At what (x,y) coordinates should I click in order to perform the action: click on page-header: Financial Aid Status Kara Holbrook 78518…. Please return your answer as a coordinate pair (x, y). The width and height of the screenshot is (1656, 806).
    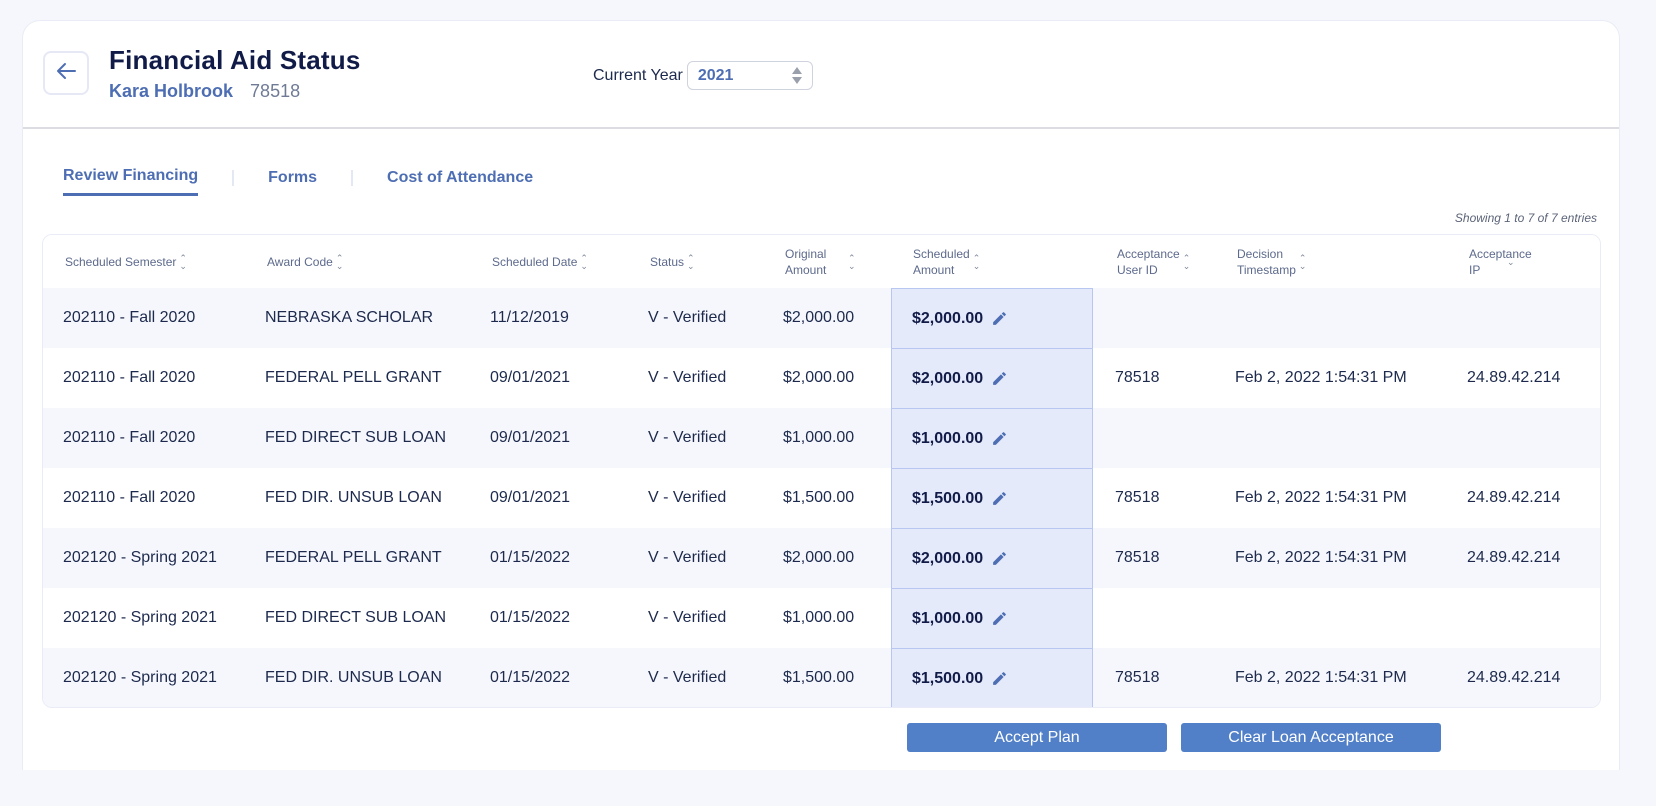
    Looking at the image, I should click on (821, 75).